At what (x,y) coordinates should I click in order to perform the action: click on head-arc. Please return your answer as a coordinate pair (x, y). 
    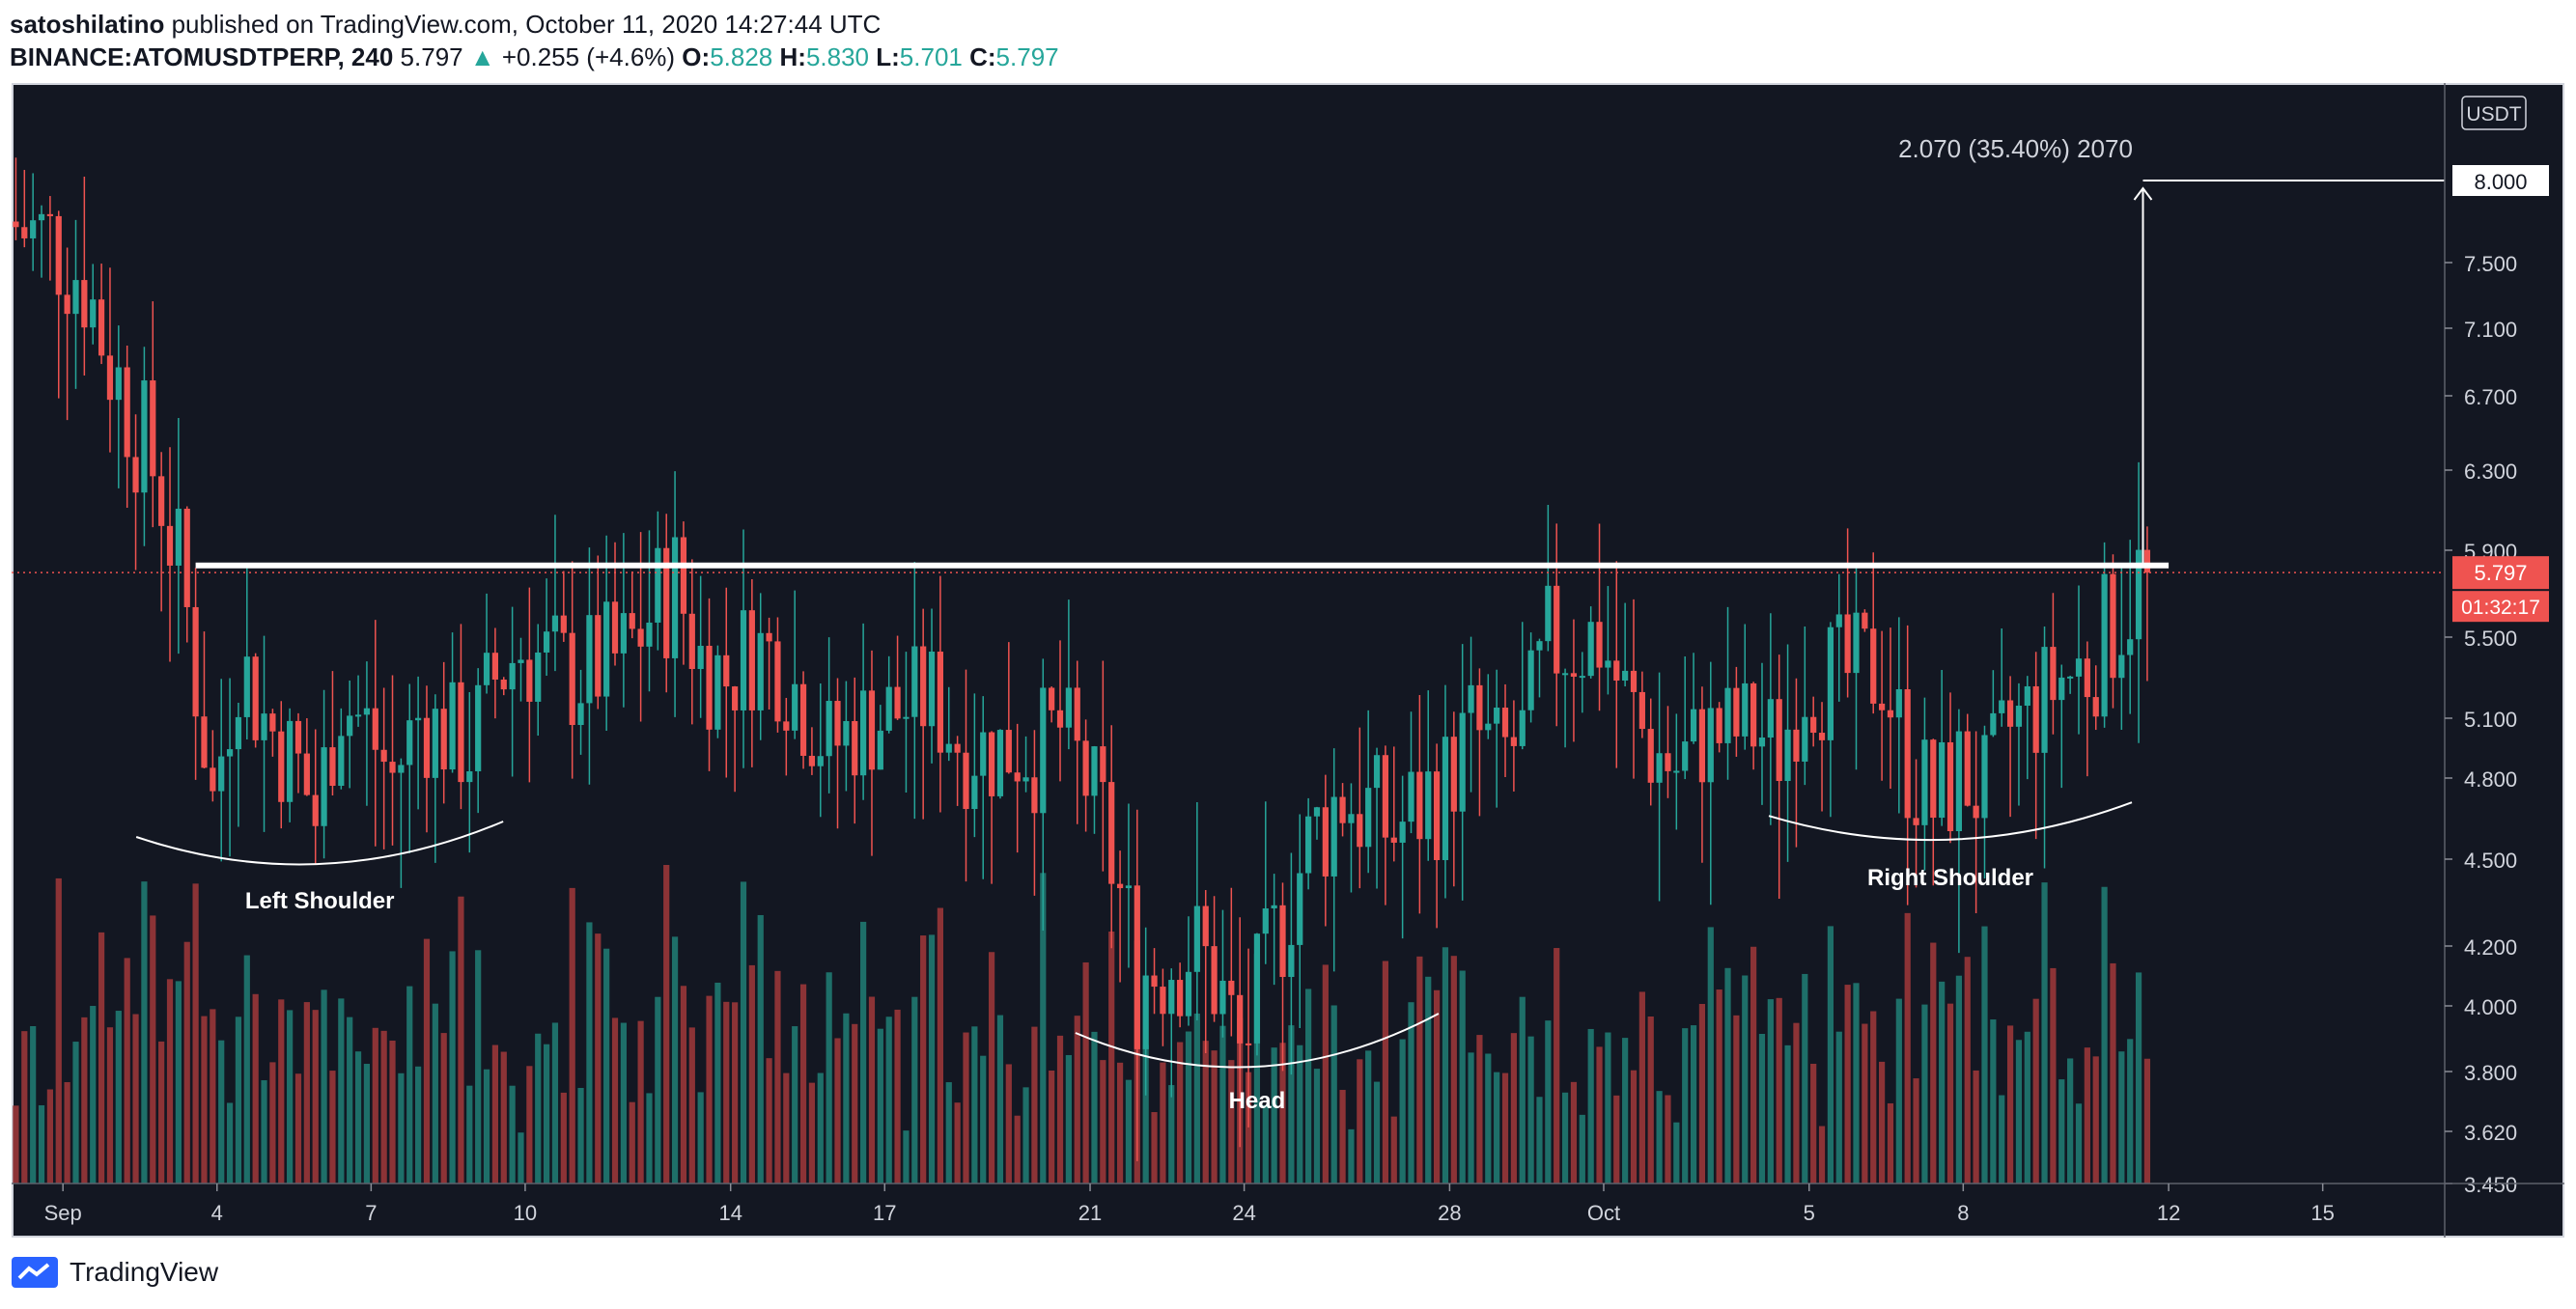
    Looking at the image, I should click on (1258, 1041).